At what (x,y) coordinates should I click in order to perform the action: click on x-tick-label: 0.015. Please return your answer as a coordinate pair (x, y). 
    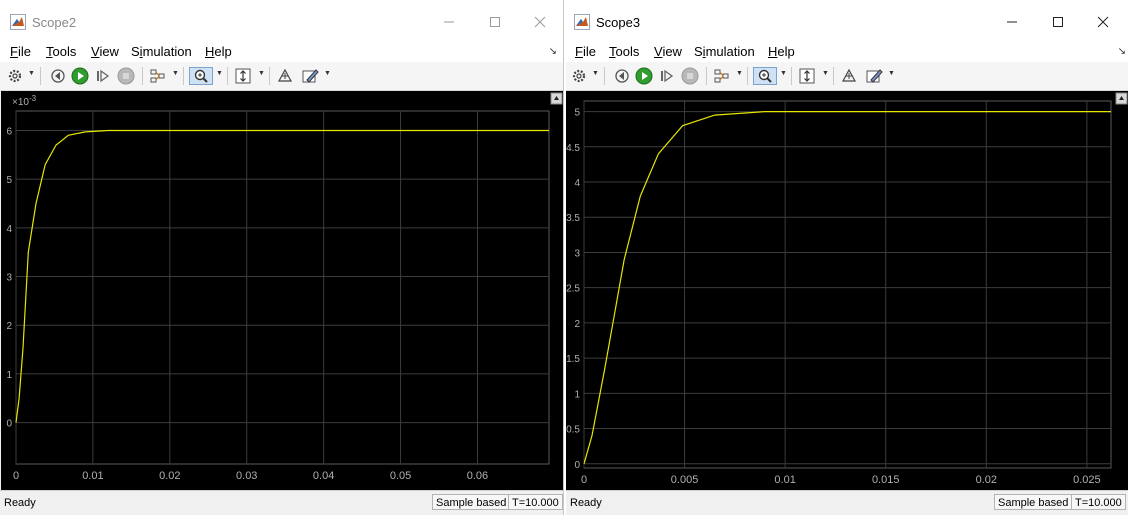
    Looking at the image, I should click on (886, 480).